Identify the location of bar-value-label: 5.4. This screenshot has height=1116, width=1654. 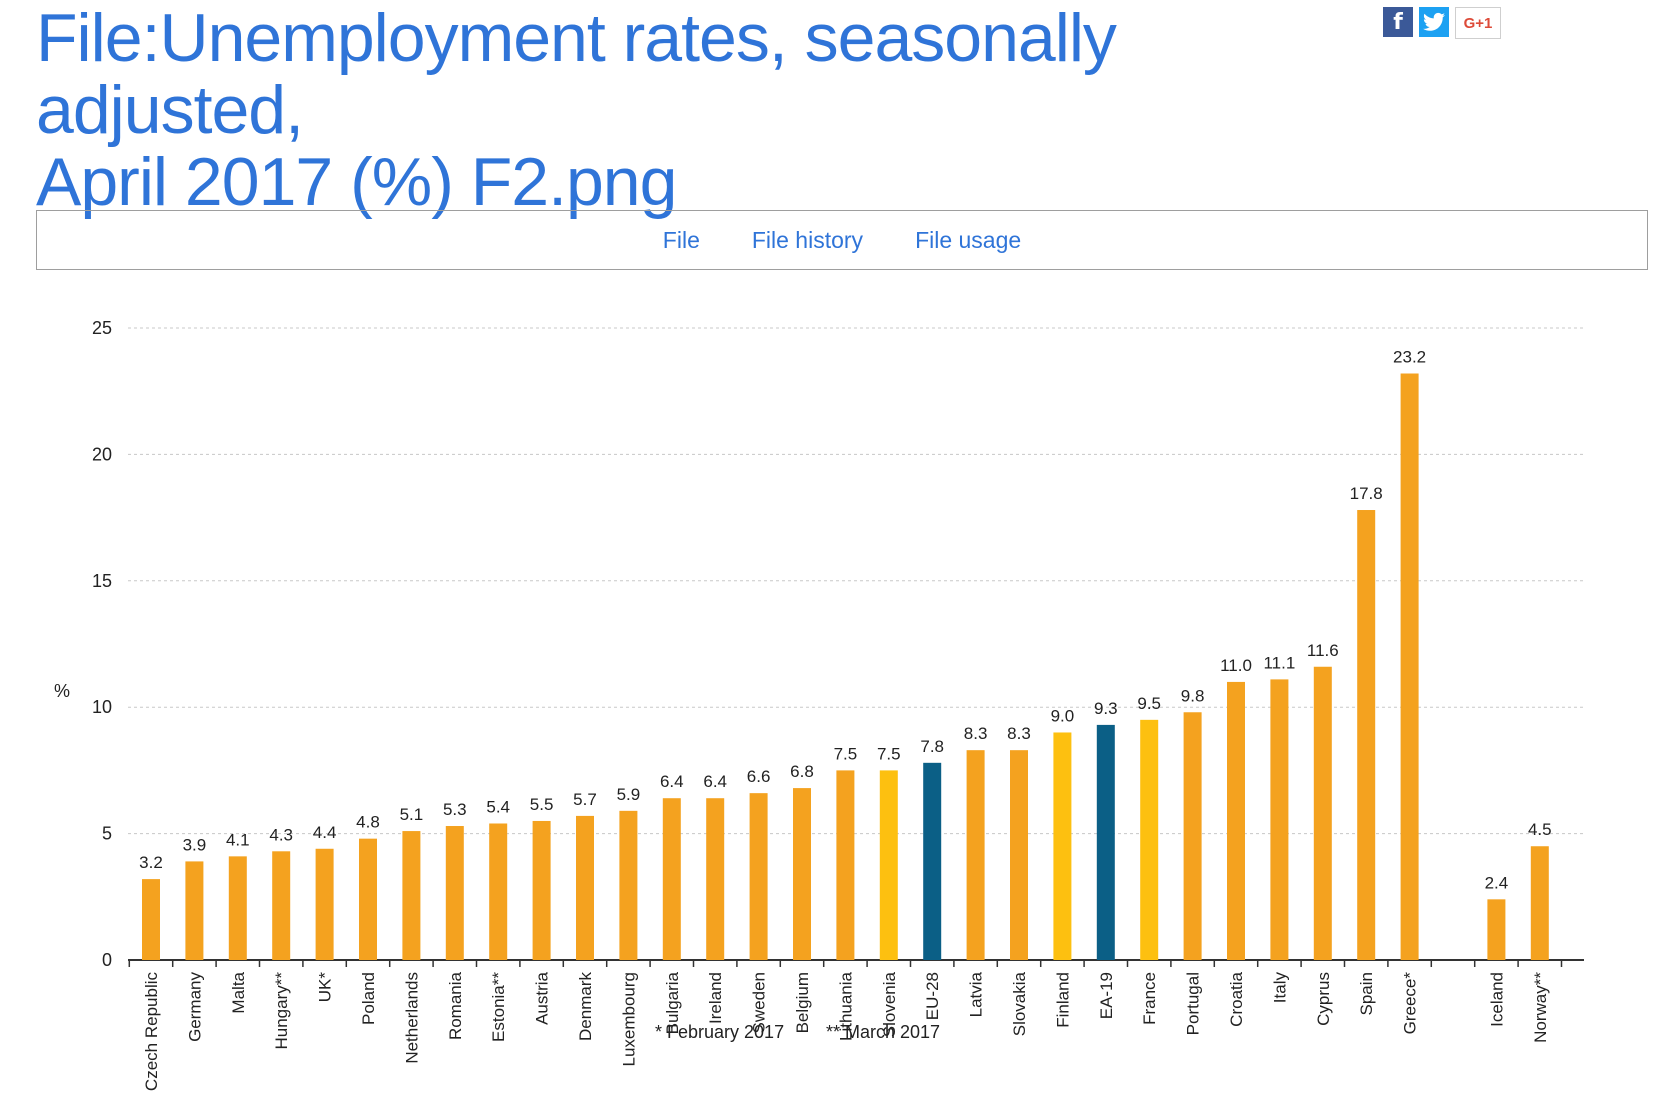
(498, 806).